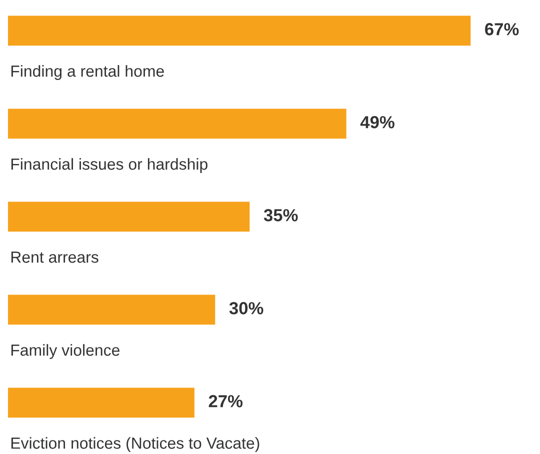  What do you see at coordinates (135, 444) in the screenshot?
I see `y-tick-label: Eviction notices (Notices to Vacate)` at bounding box center [135, 444].